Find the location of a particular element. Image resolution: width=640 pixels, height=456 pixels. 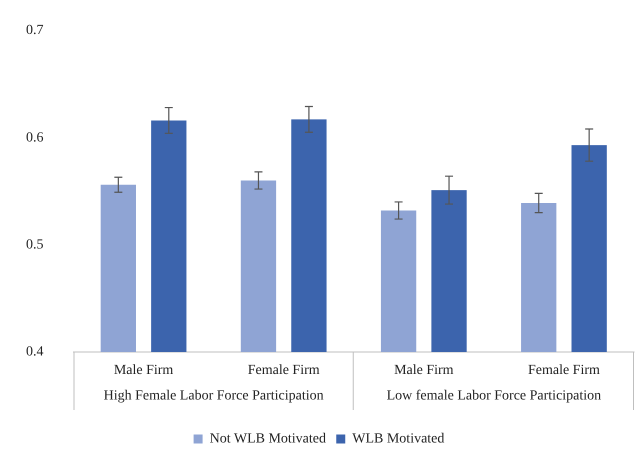

y-tick-label: 0.5 is located at coordinates (35, 244).